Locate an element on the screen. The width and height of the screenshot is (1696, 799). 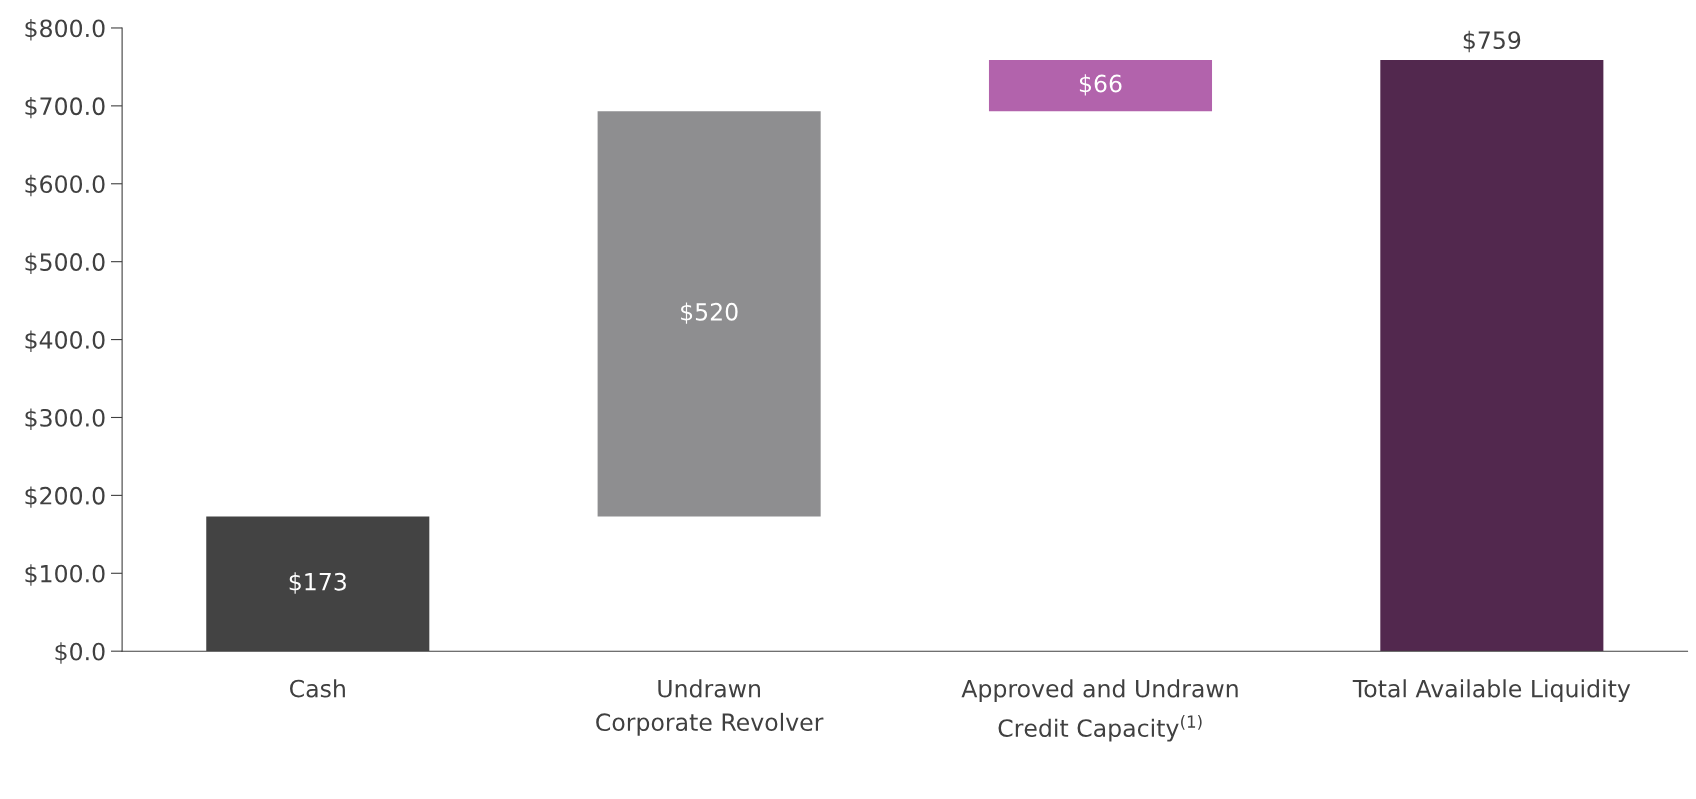
x-tick-label: Undrawn Corporate Revolver is located at coordinates (710, 707).